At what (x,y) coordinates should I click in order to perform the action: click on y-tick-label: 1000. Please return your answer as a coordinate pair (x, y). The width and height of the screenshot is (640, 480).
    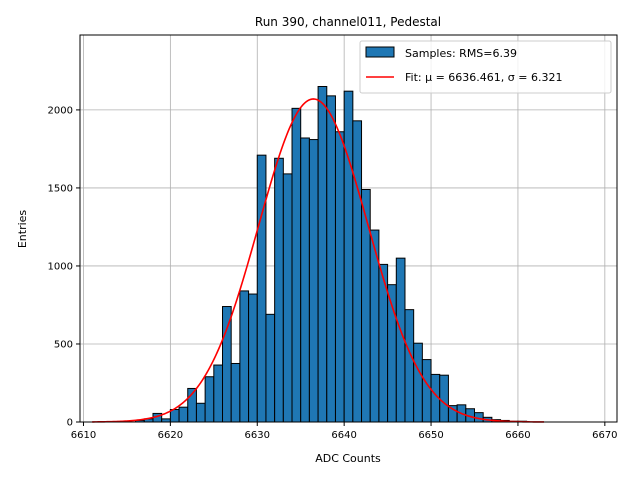
    Looking at the image, I should click on (60, 266).